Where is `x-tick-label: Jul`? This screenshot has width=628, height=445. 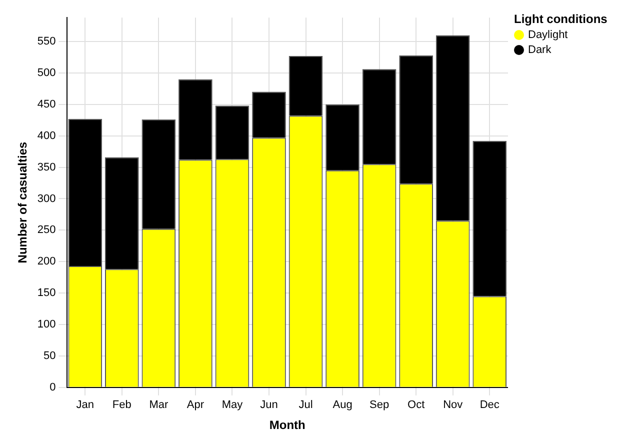 x-tick-label: Jul is located at coordinates (305, 405).